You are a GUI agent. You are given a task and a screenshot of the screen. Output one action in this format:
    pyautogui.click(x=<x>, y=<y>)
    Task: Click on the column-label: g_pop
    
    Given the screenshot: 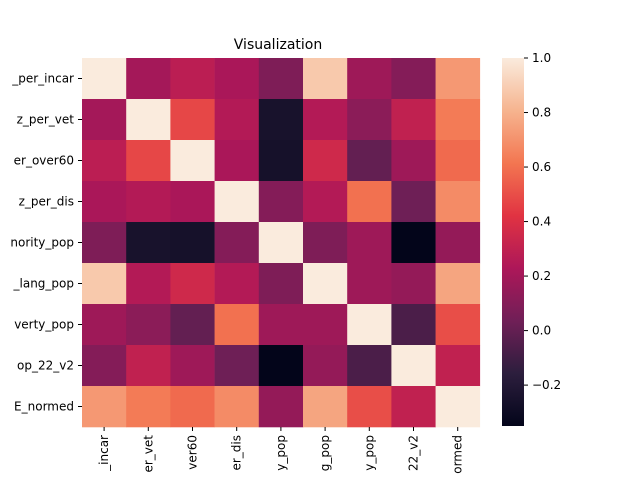 What is the action you would take?
    pyautogui.click(x=325, y=453)
    